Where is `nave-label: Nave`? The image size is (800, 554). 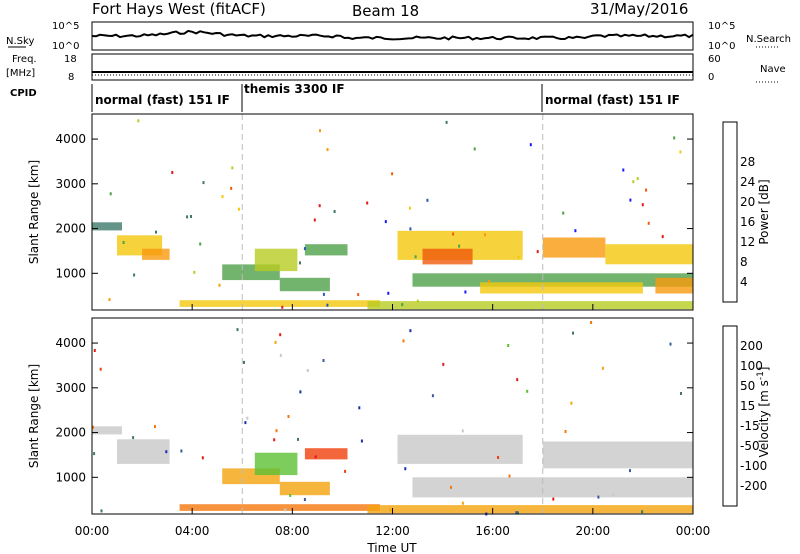
nave-label: Nave is located at coordinates (773, 69).